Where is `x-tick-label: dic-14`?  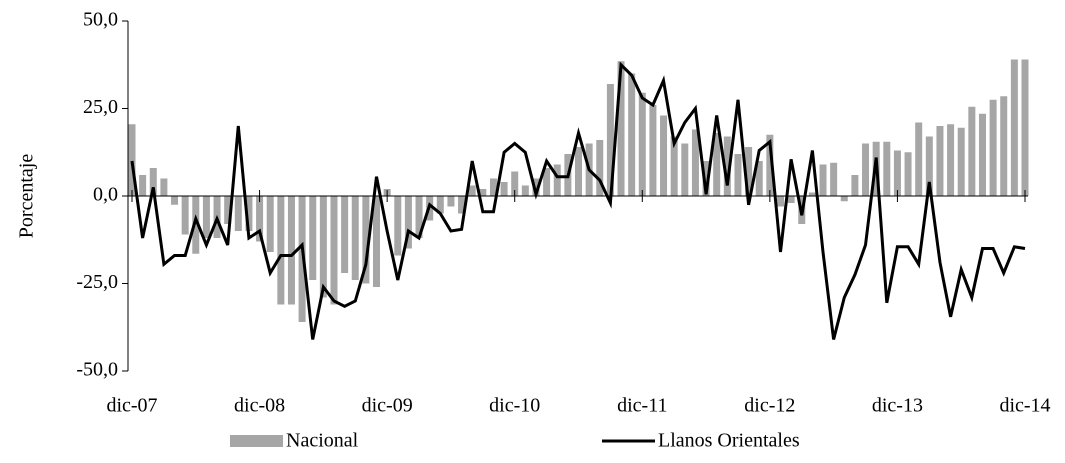
x-tick-label: dic-14 is located at coordinates (1024, 406).